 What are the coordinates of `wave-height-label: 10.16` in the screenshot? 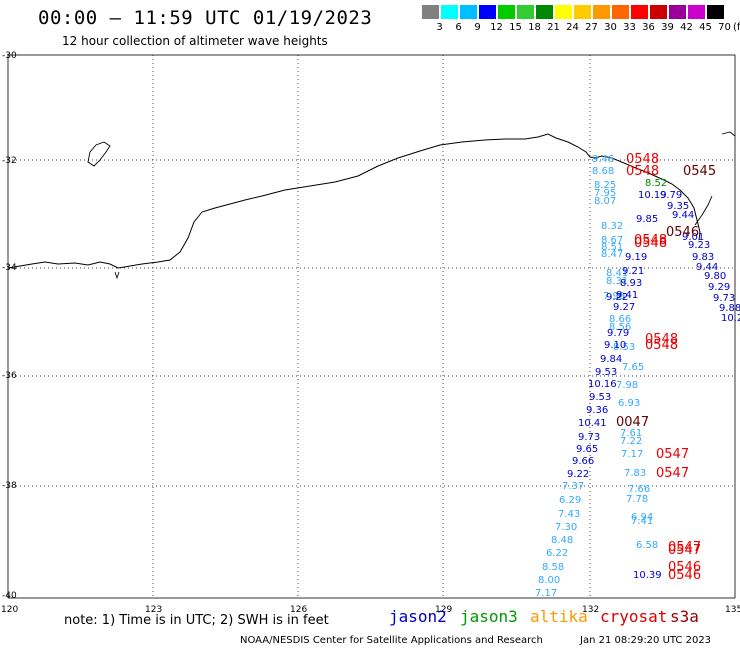 It's located at (602, 384).